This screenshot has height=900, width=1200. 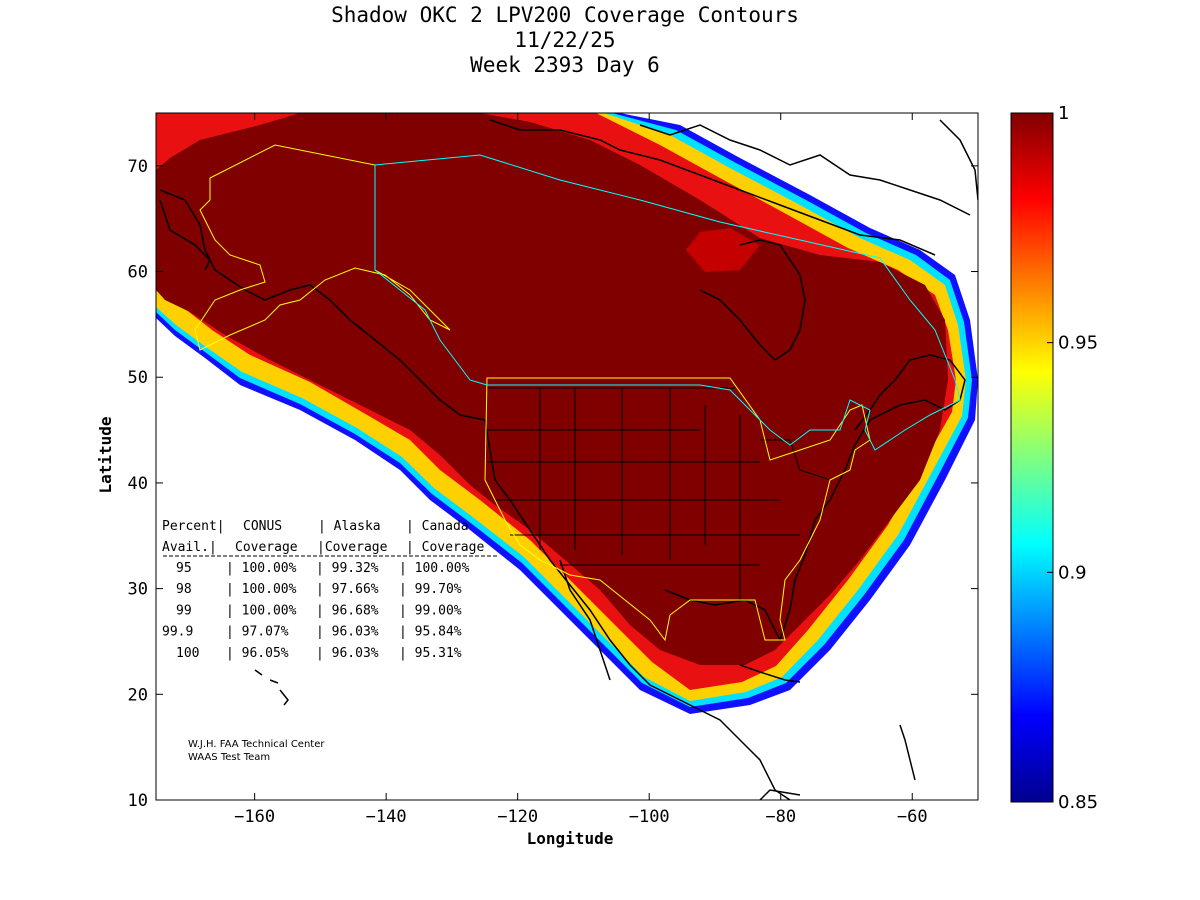 I want to click on table-header-cell: CONUS, so click(x=262, y=526).